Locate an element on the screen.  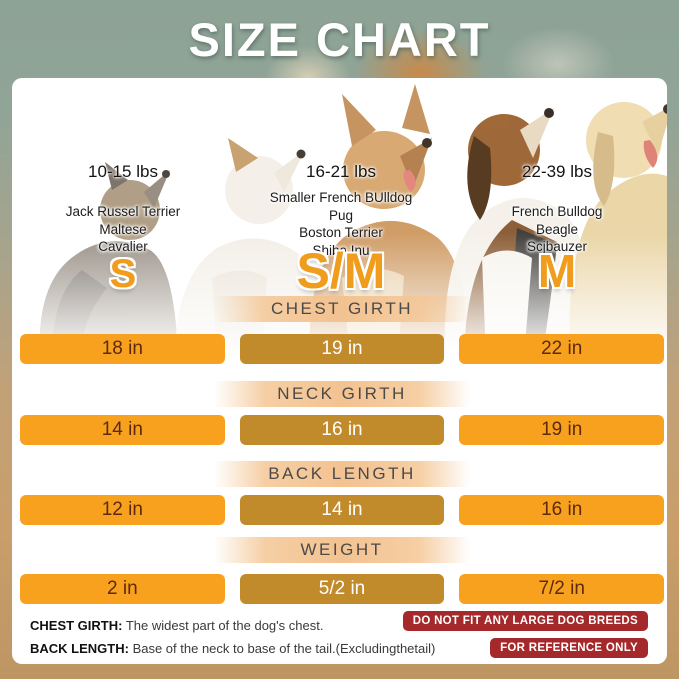
value-cell: 14 in is located at coordinates (122, 430).